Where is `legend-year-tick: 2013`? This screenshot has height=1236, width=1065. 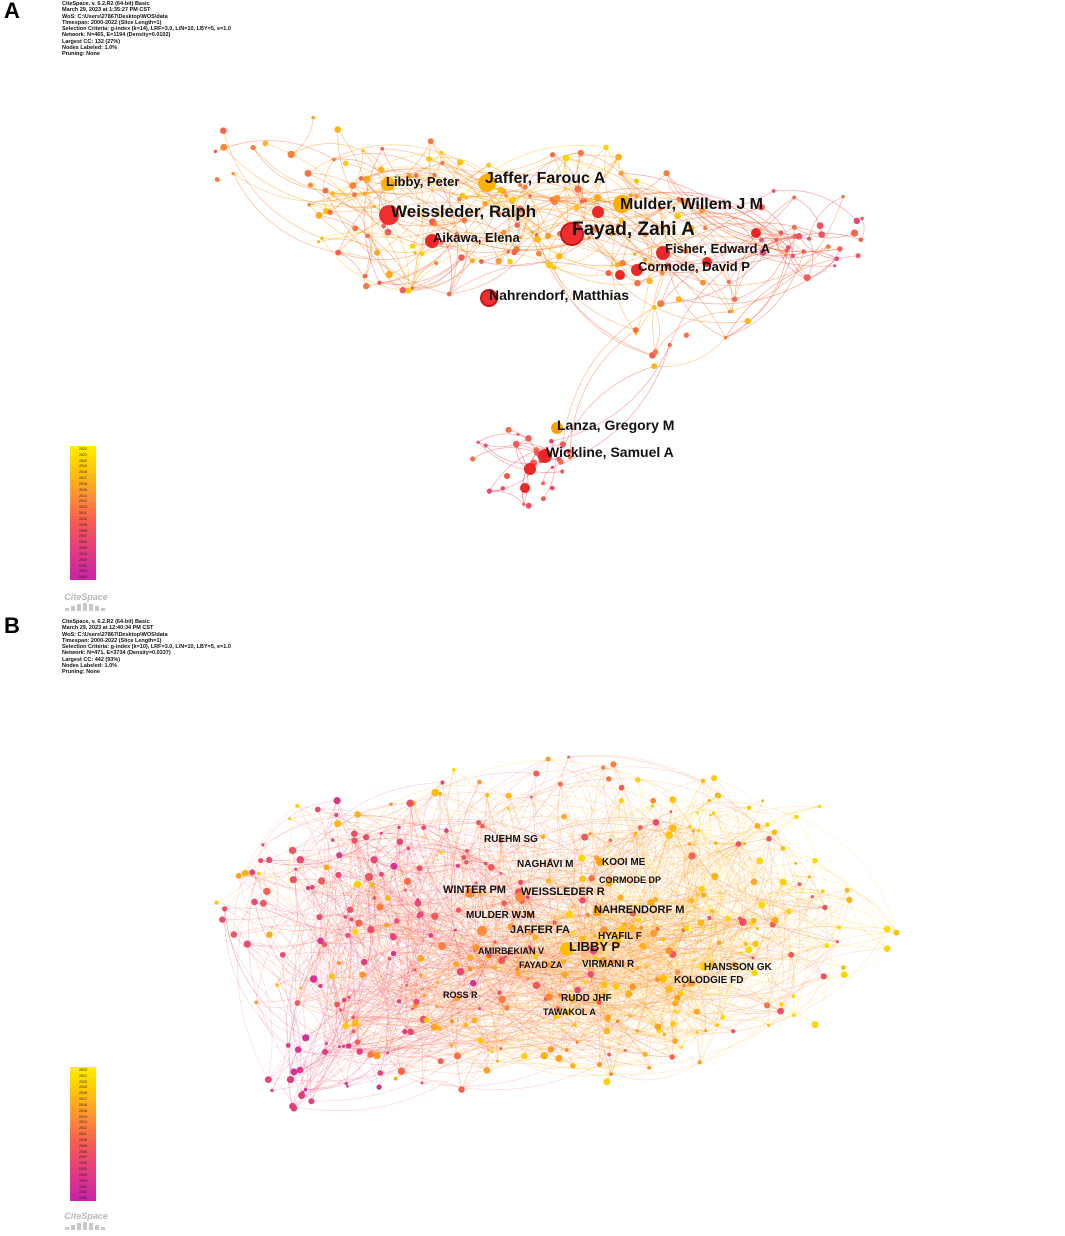 legend-year-tick: 2013 is located at coordinates (83, 1122).